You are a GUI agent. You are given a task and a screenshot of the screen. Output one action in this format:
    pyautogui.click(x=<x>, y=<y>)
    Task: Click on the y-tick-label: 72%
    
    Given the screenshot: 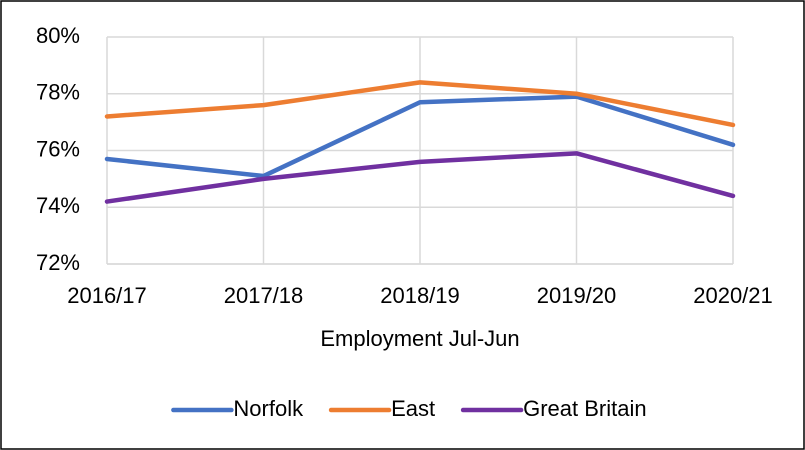 What is the action you would take?
    pyautogui.click(x=58, y=262)
    